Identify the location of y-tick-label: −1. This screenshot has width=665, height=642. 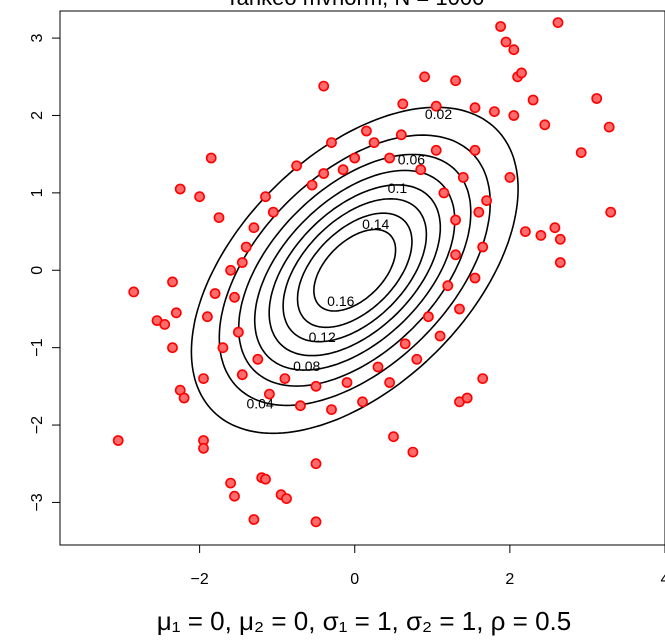
(37, 347).